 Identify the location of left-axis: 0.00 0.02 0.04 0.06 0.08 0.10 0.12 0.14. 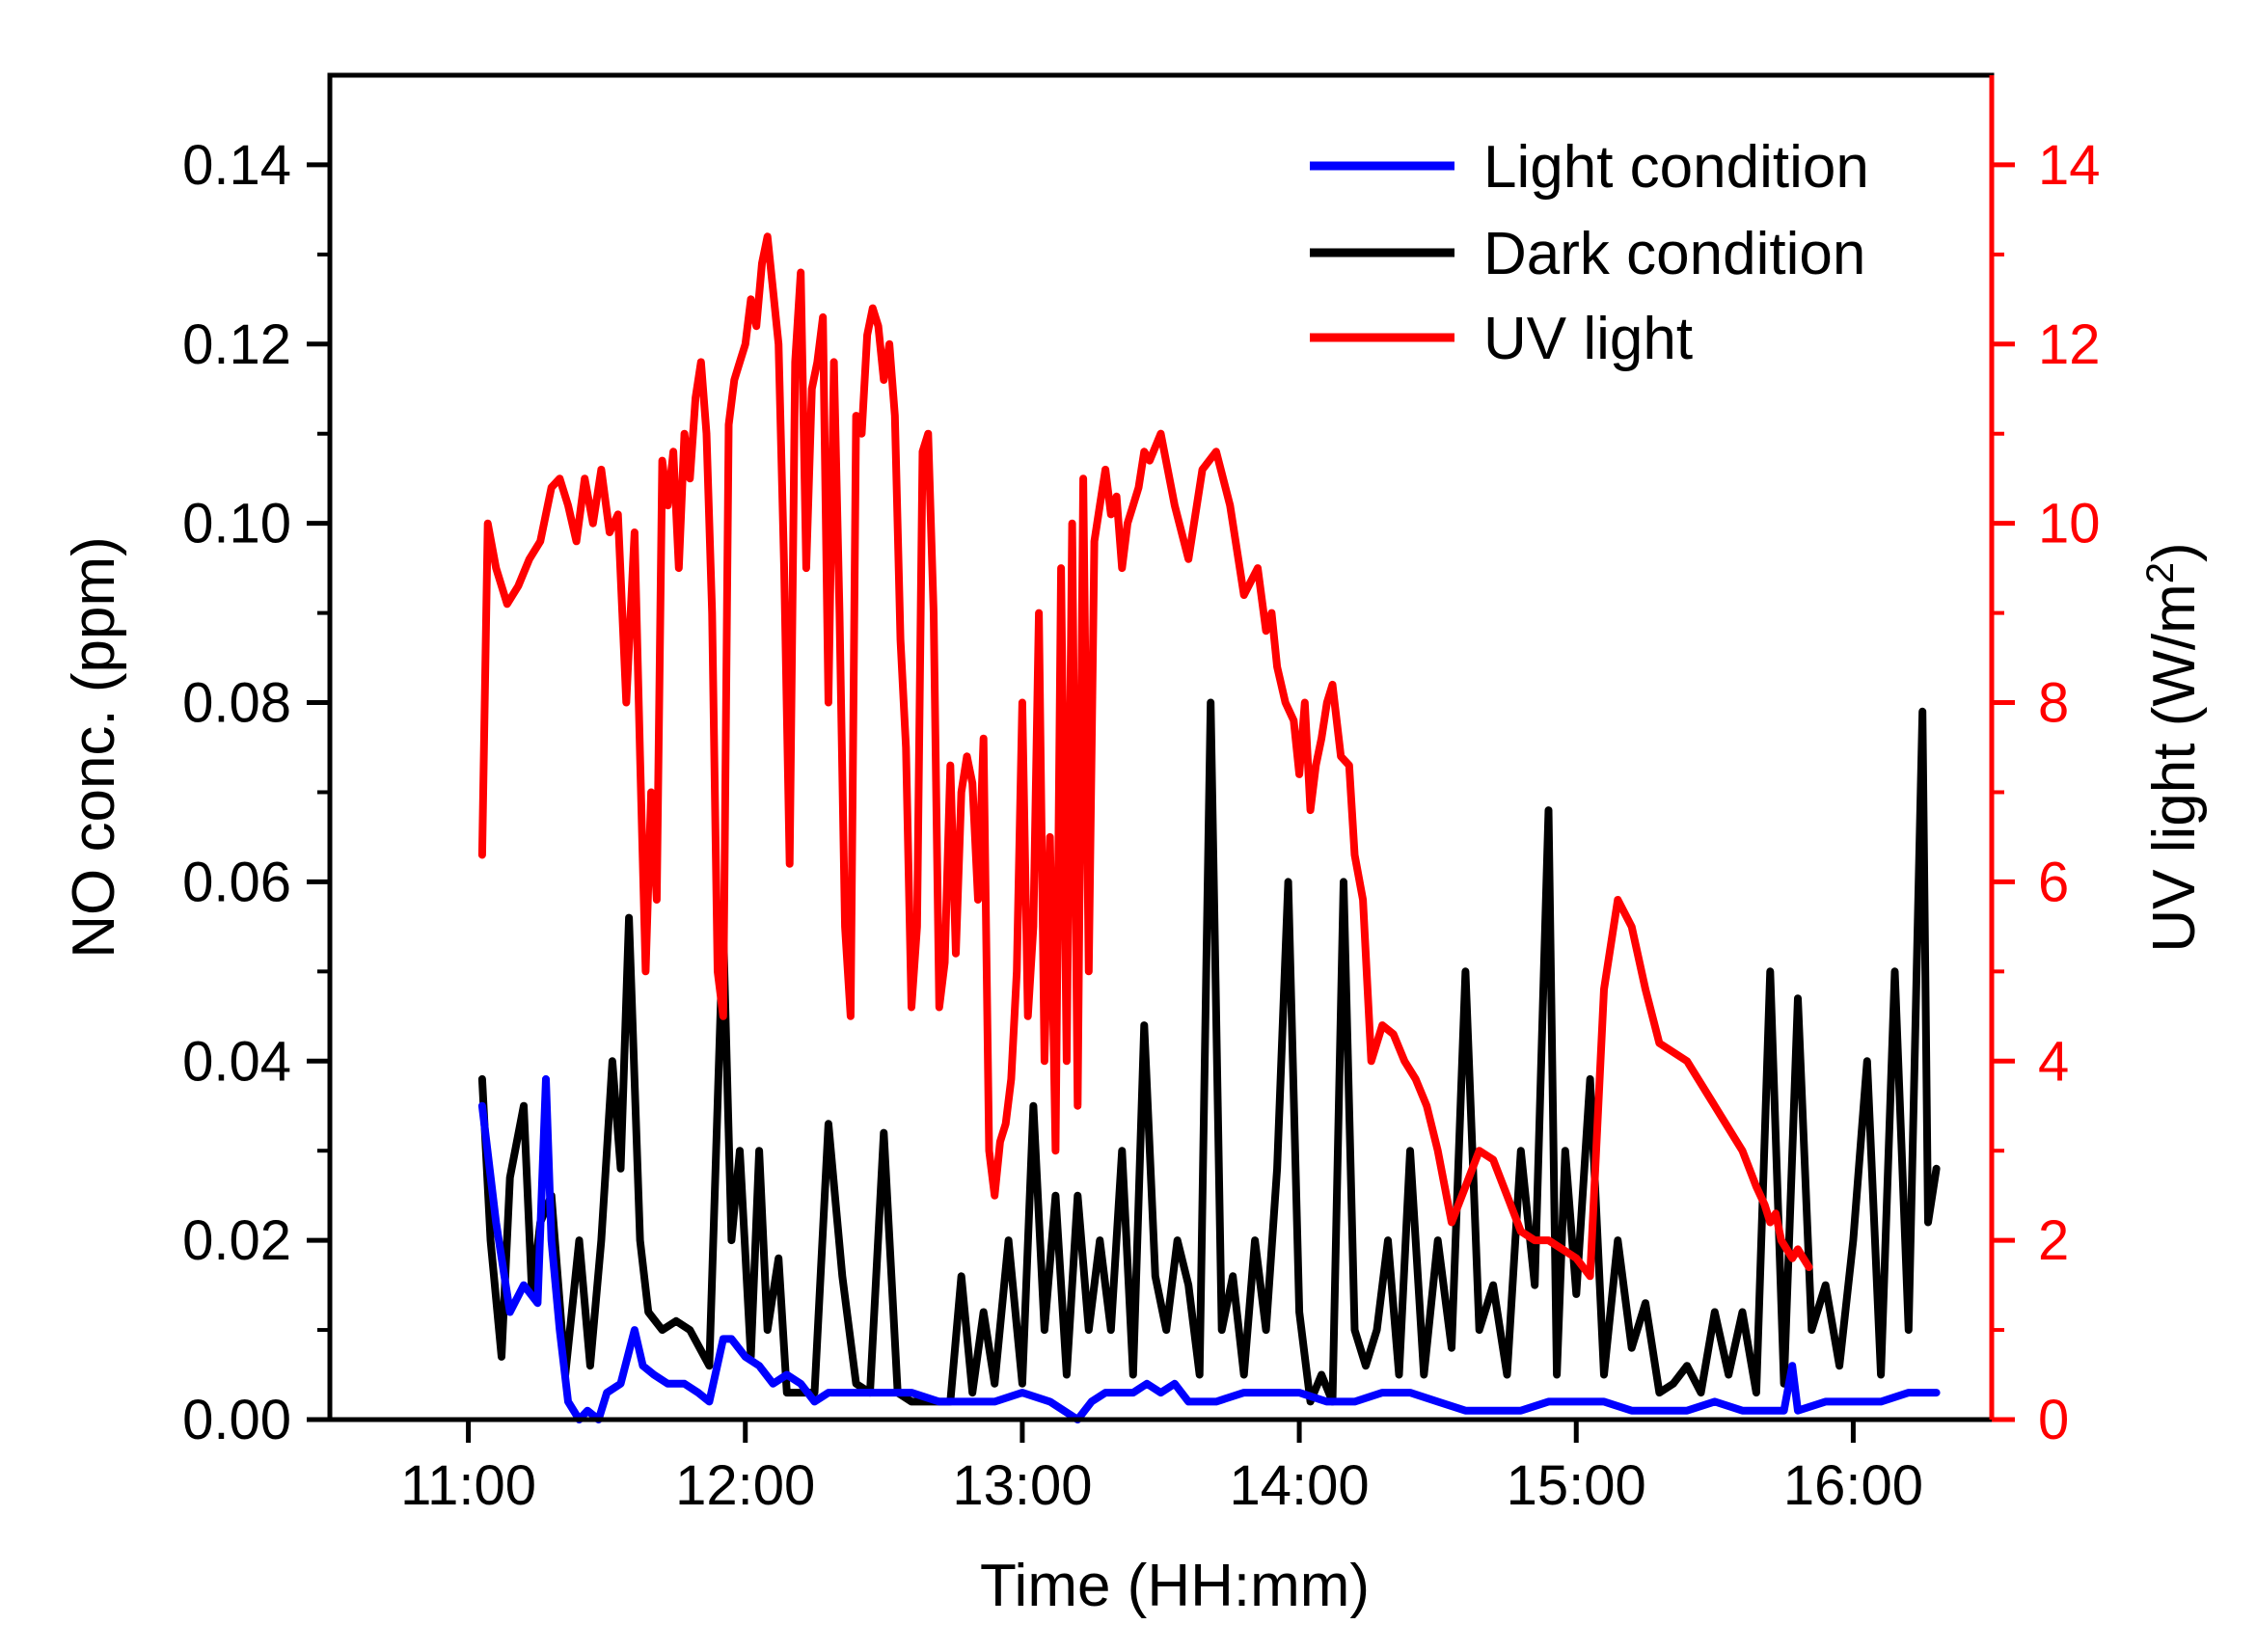
(256, 792).